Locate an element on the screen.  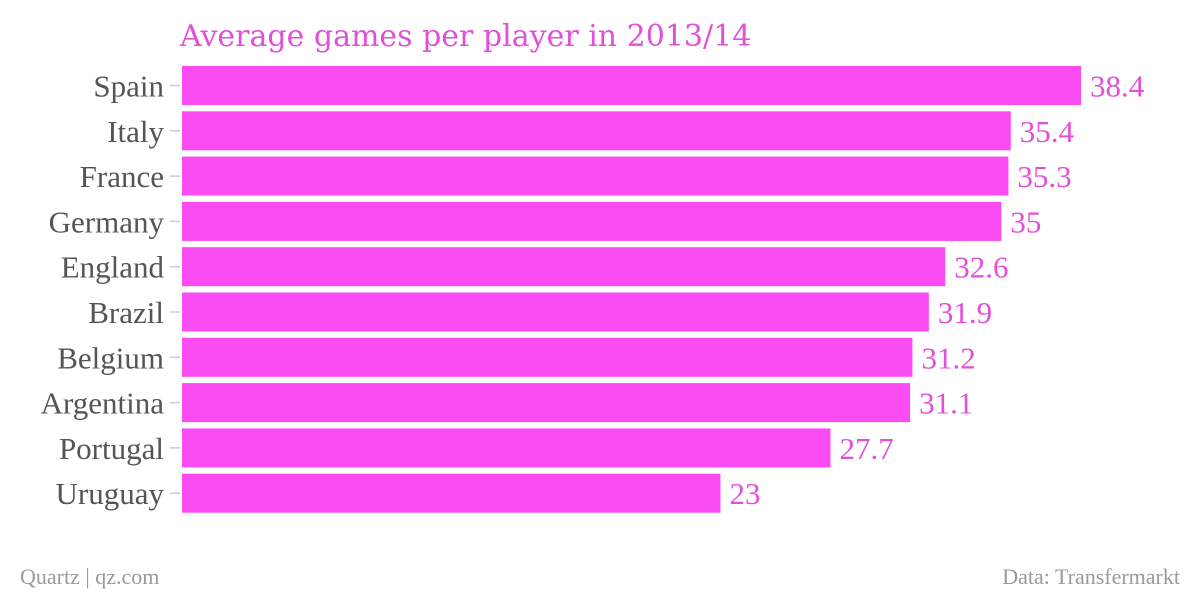
chart-title: Average games per player in 2013/14 is located at coordinates (465, 36).